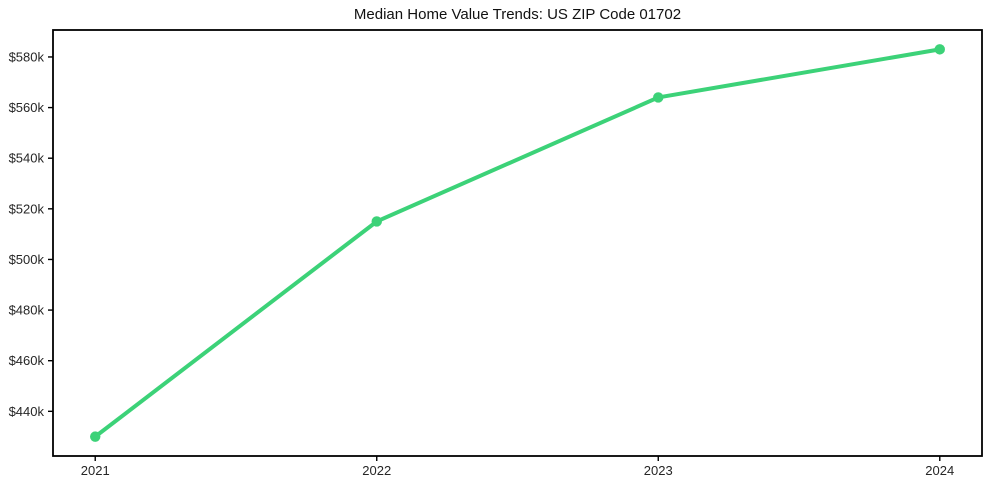 This screenshot has width=990, height=490. I want to click on y-tick-label: $460k, so click(27, 360).